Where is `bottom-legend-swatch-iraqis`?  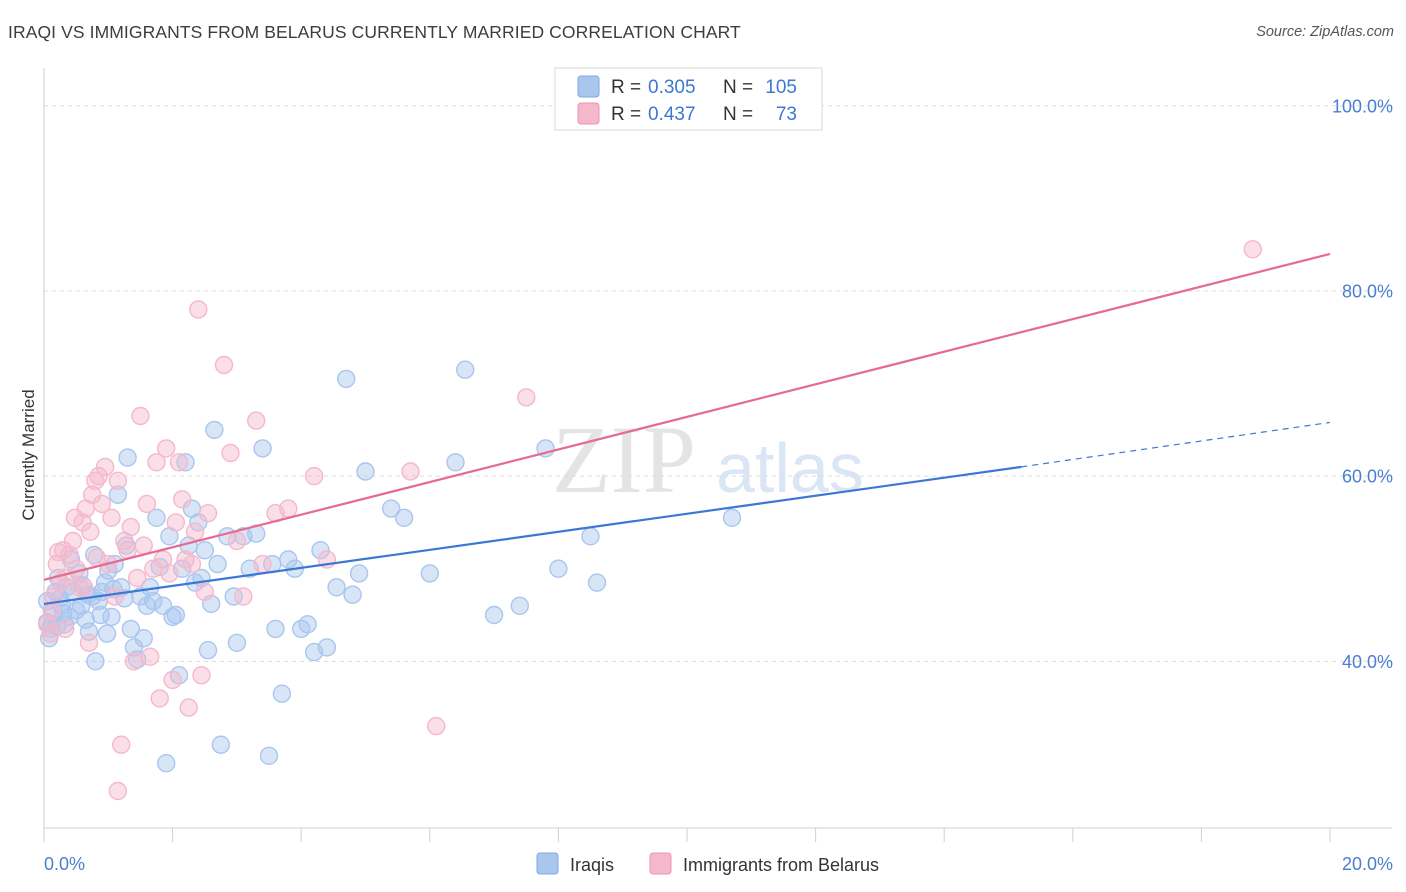
bottom-legend-swatch-iraqis is located at coordinates (547, 863).